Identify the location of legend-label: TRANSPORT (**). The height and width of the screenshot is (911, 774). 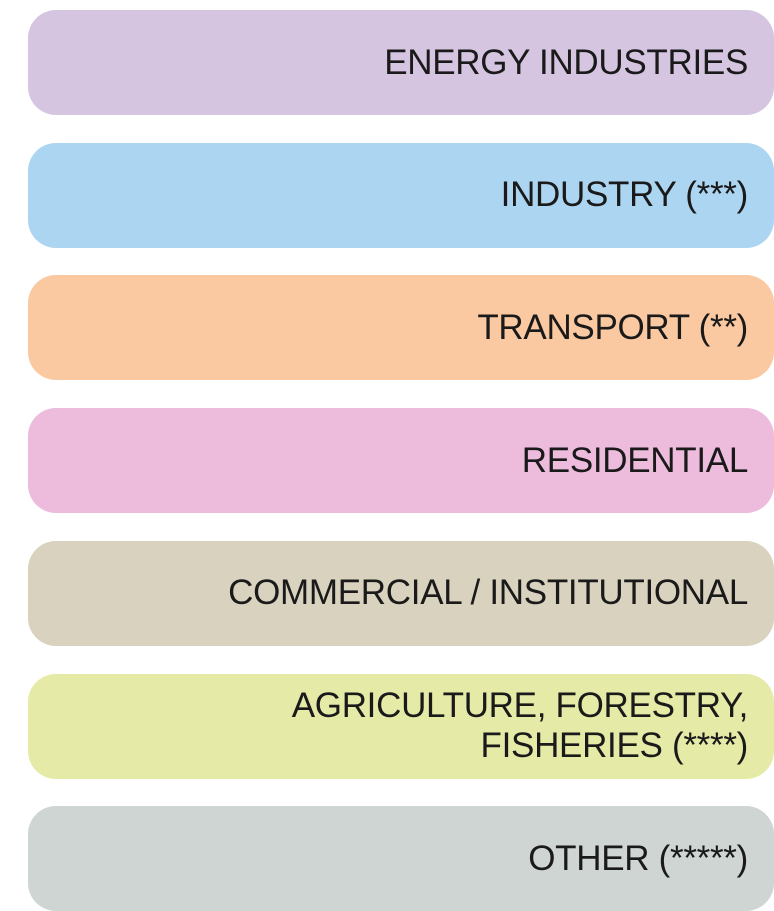
(612, 327).